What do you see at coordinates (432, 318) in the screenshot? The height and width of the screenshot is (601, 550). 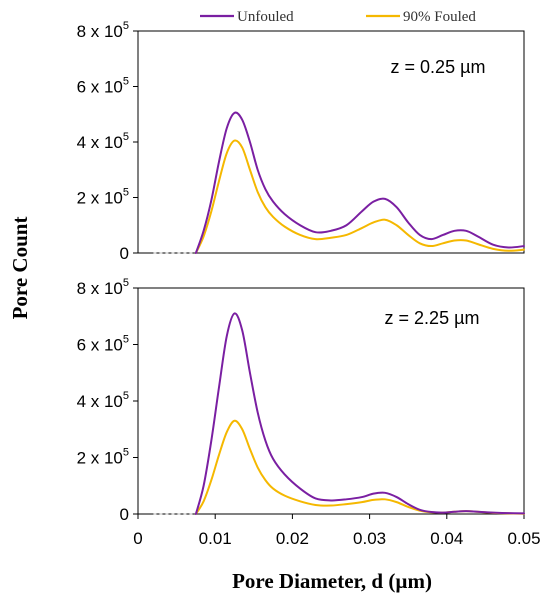 I see `panel-annotation: z = 2.25 µm` at bounding box center [432, 318].